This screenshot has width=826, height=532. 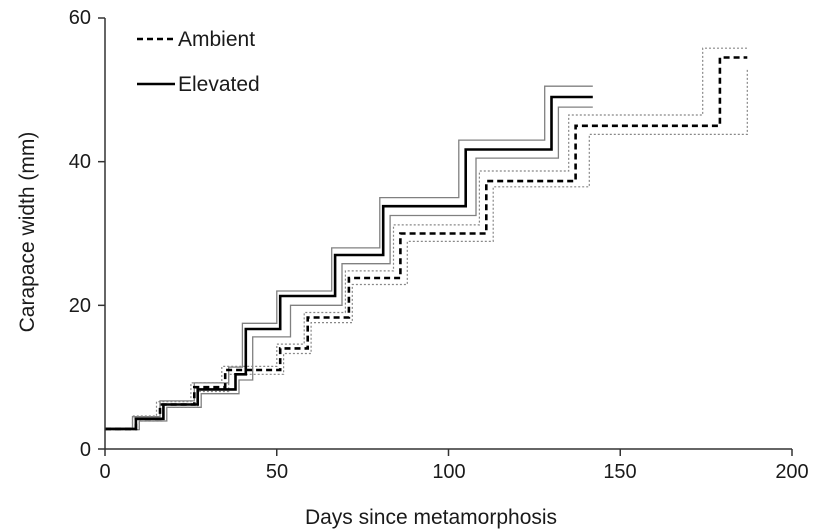 What do you see at coordinates (198, 62) in the screenshot?
I see `legend: Ambient Elevated` at bounding box center [198, 62].